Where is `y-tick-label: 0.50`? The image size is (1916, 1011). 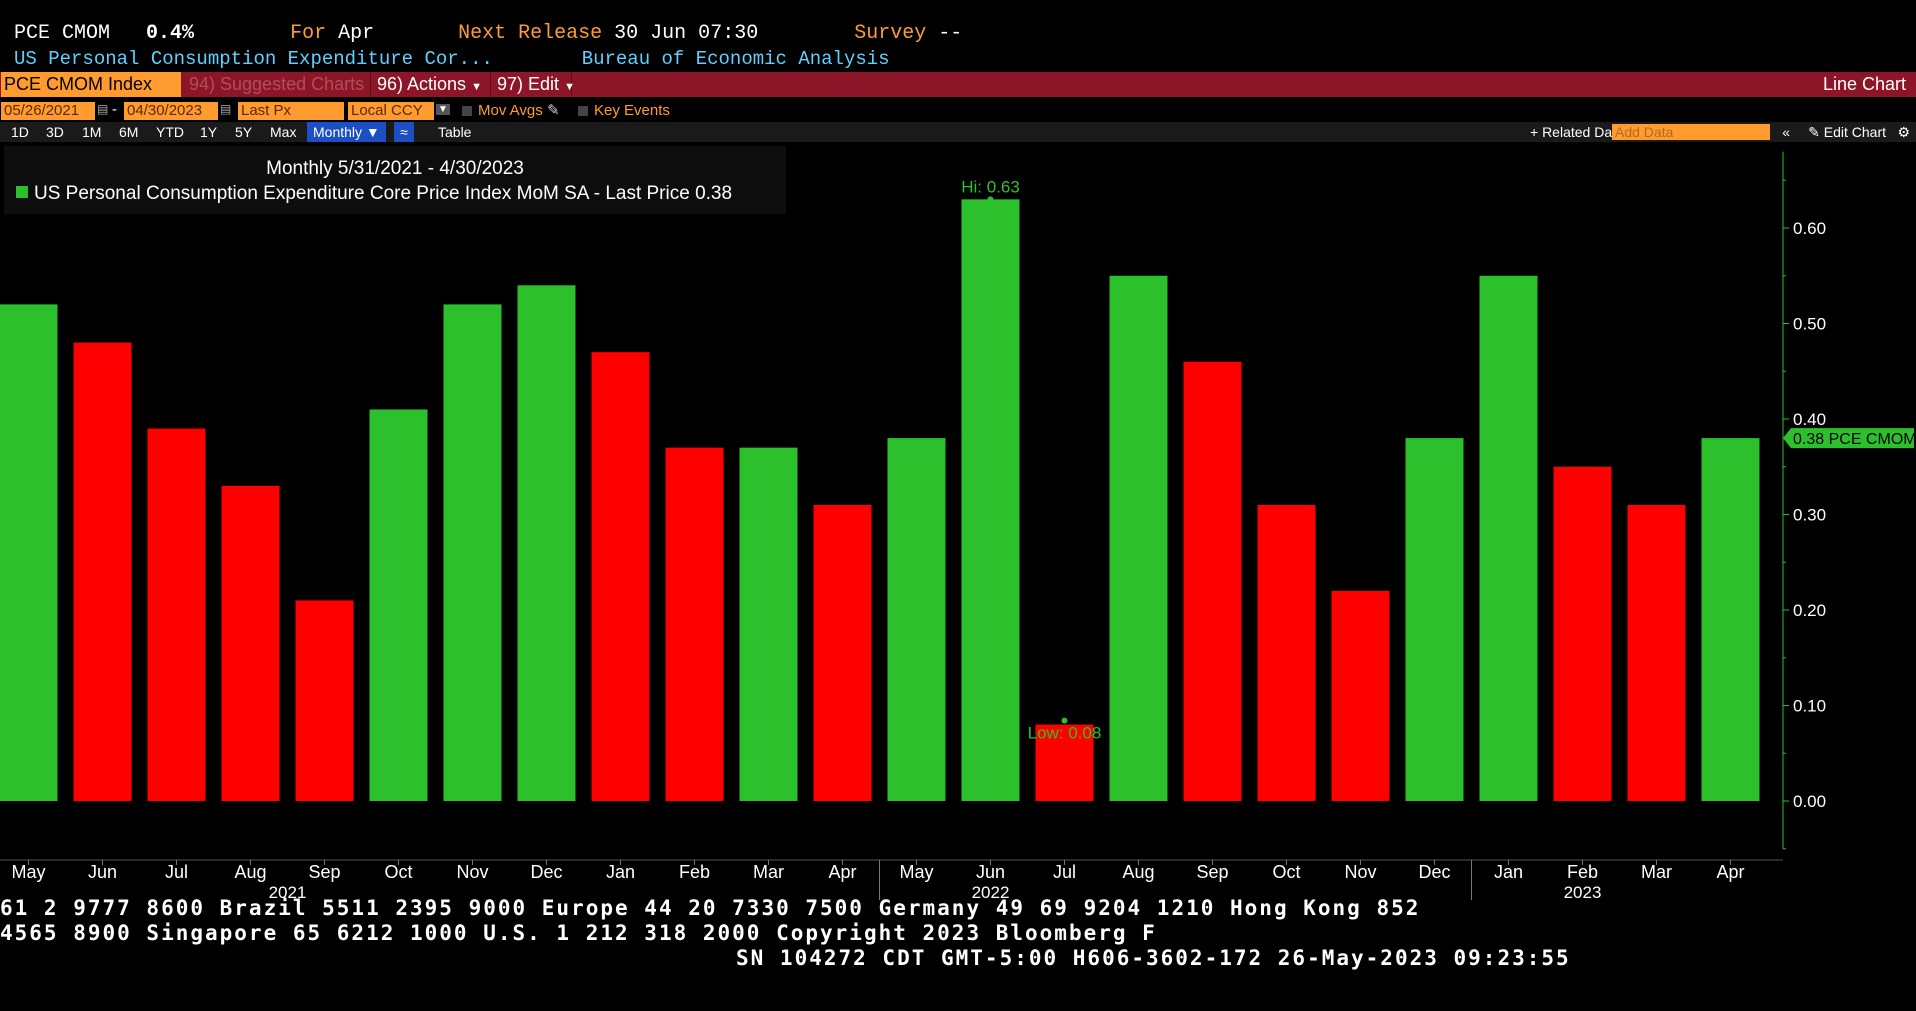 y-tick-label: 0.50 is located at coordinates (1809, 324).